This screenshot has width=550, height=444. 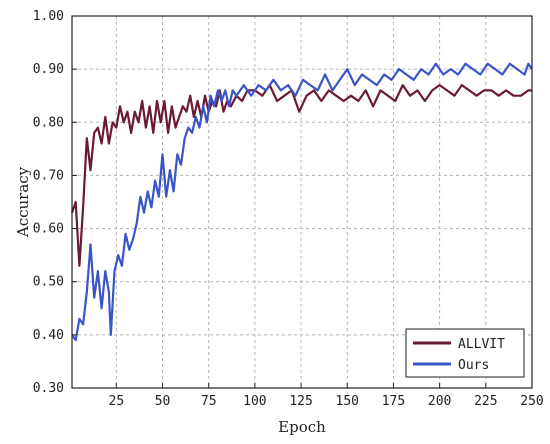 I want to click on x-tick-label: 125, so click(x=300, y=401).